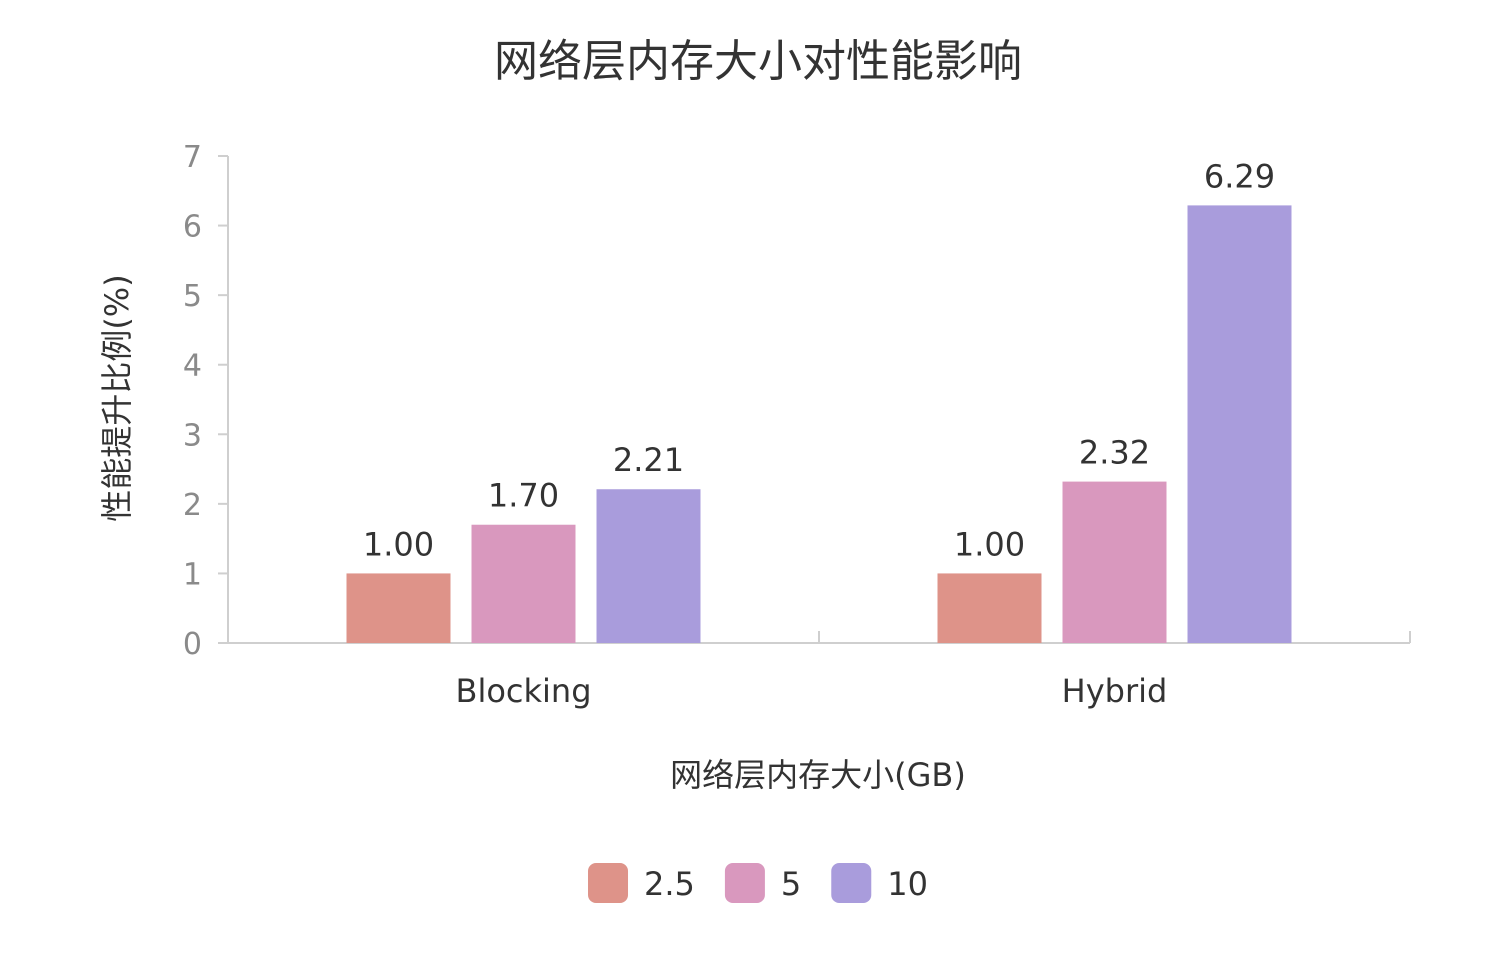 Image resolution: width=1488 pixels, height=966 pixels. What do you see at coordinates (205, 401) in the screenshot?
I see `y-axis-ticks: 0 1 2 3 4 5 6 7` at bounding box center [205, 401].